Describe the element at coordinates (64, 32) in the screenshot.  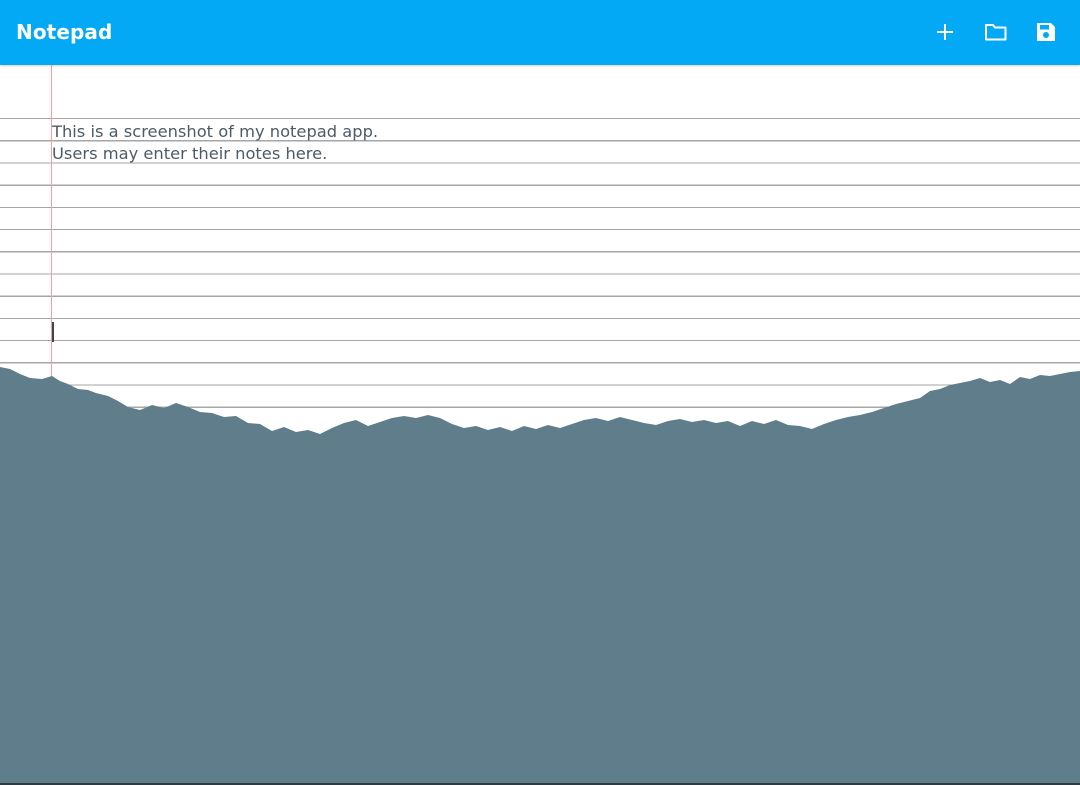
I see `app-title: Notepad` at that location.